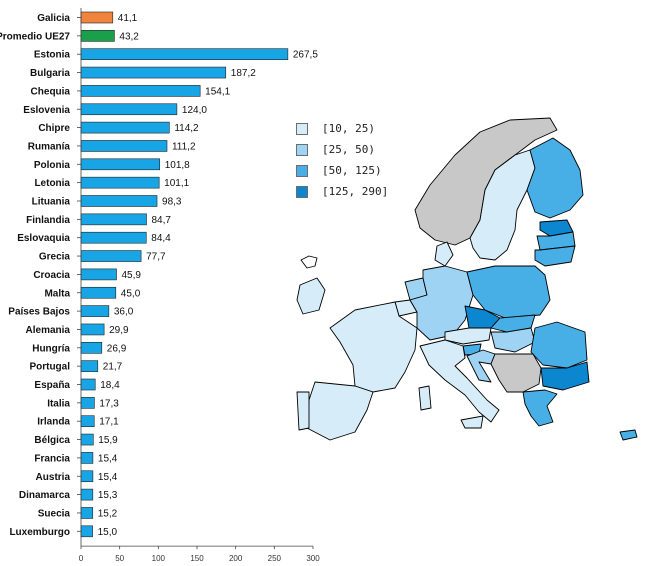 This screenshot has width=652, height=566. Describe the element at coordinates (565, 376) in the screenshot. I see `map-region-bulgaria` at that location.